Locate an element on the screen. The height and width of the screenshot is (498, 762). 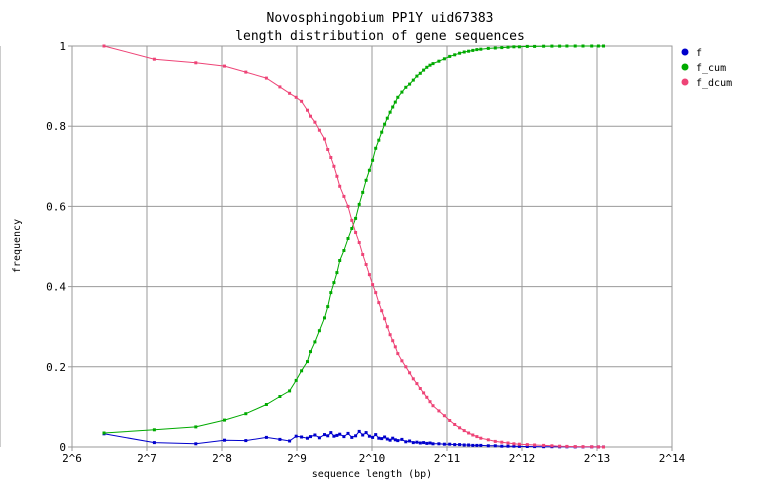
x-tick-labels: 2^6 2^7 2^8 2^9 2^10 2^11 2^12 2^13 2^14 is located at coordinates (374, 458).